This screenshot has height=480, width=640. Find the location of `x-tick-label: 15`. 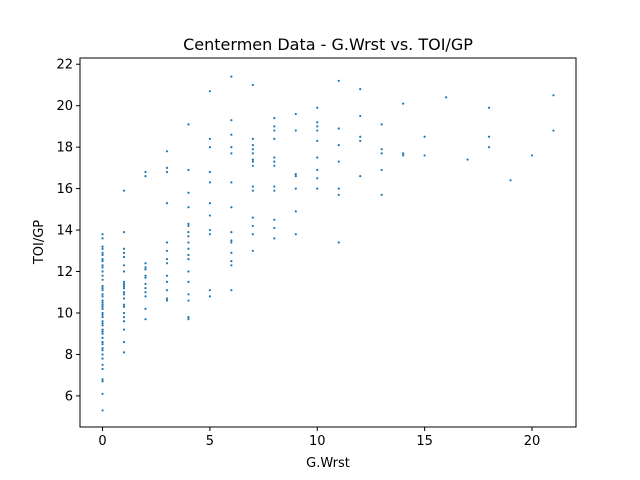

x-tick-label: 15 is located at coordinates (424, 441).